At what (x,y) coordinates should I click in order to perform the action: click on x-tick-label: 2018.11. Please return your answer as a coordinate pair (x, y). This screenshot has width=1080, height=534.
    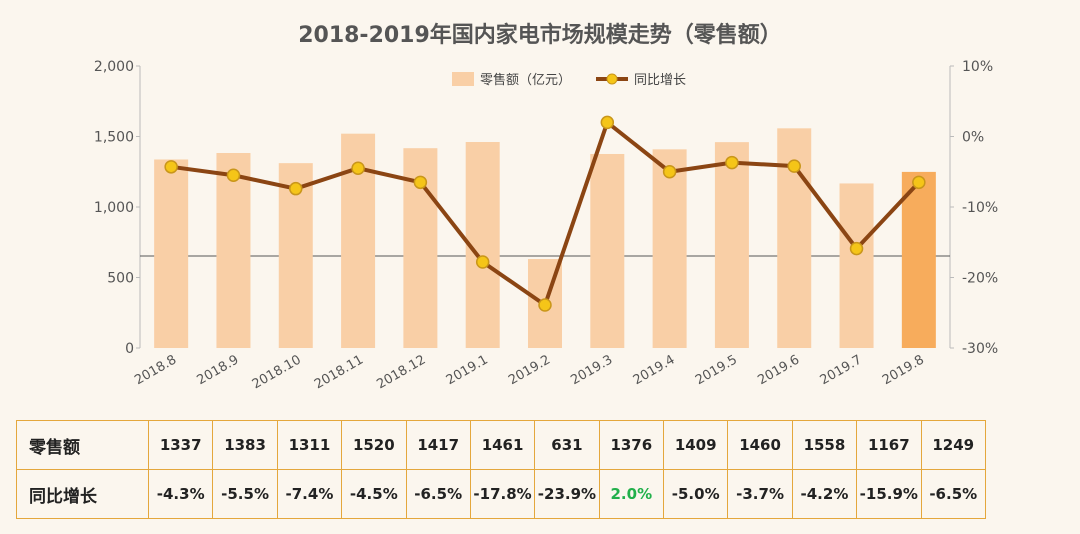
    Looking at the image, I should click on (339, 372).